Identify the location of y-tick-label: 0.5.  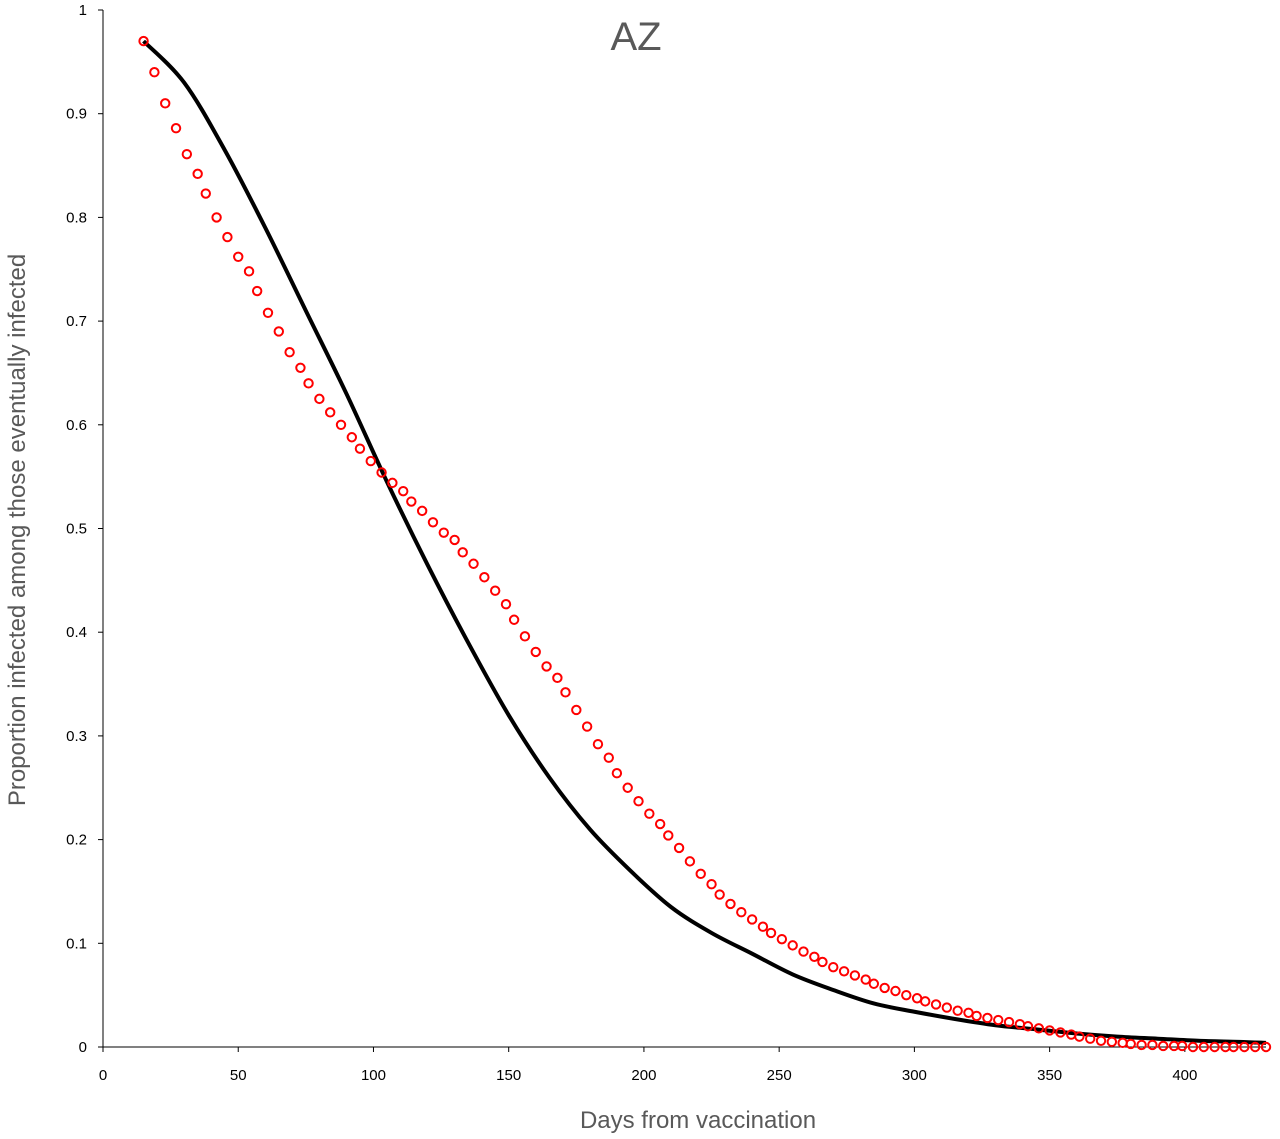
(76, 529).